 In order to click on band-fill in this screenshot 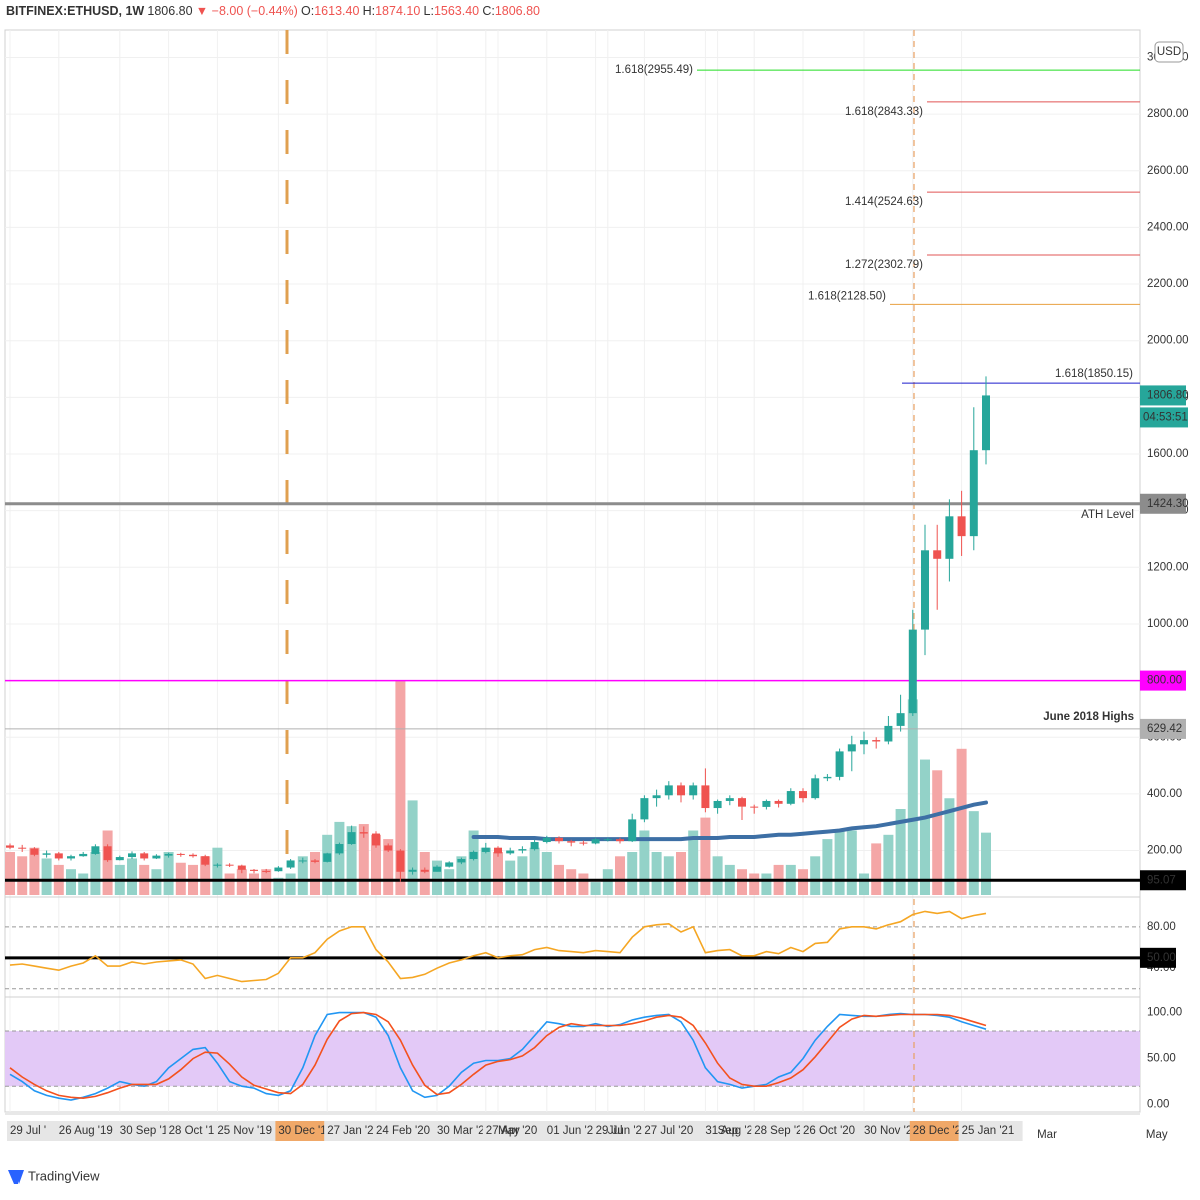, I will do `click(572, 1059)`.